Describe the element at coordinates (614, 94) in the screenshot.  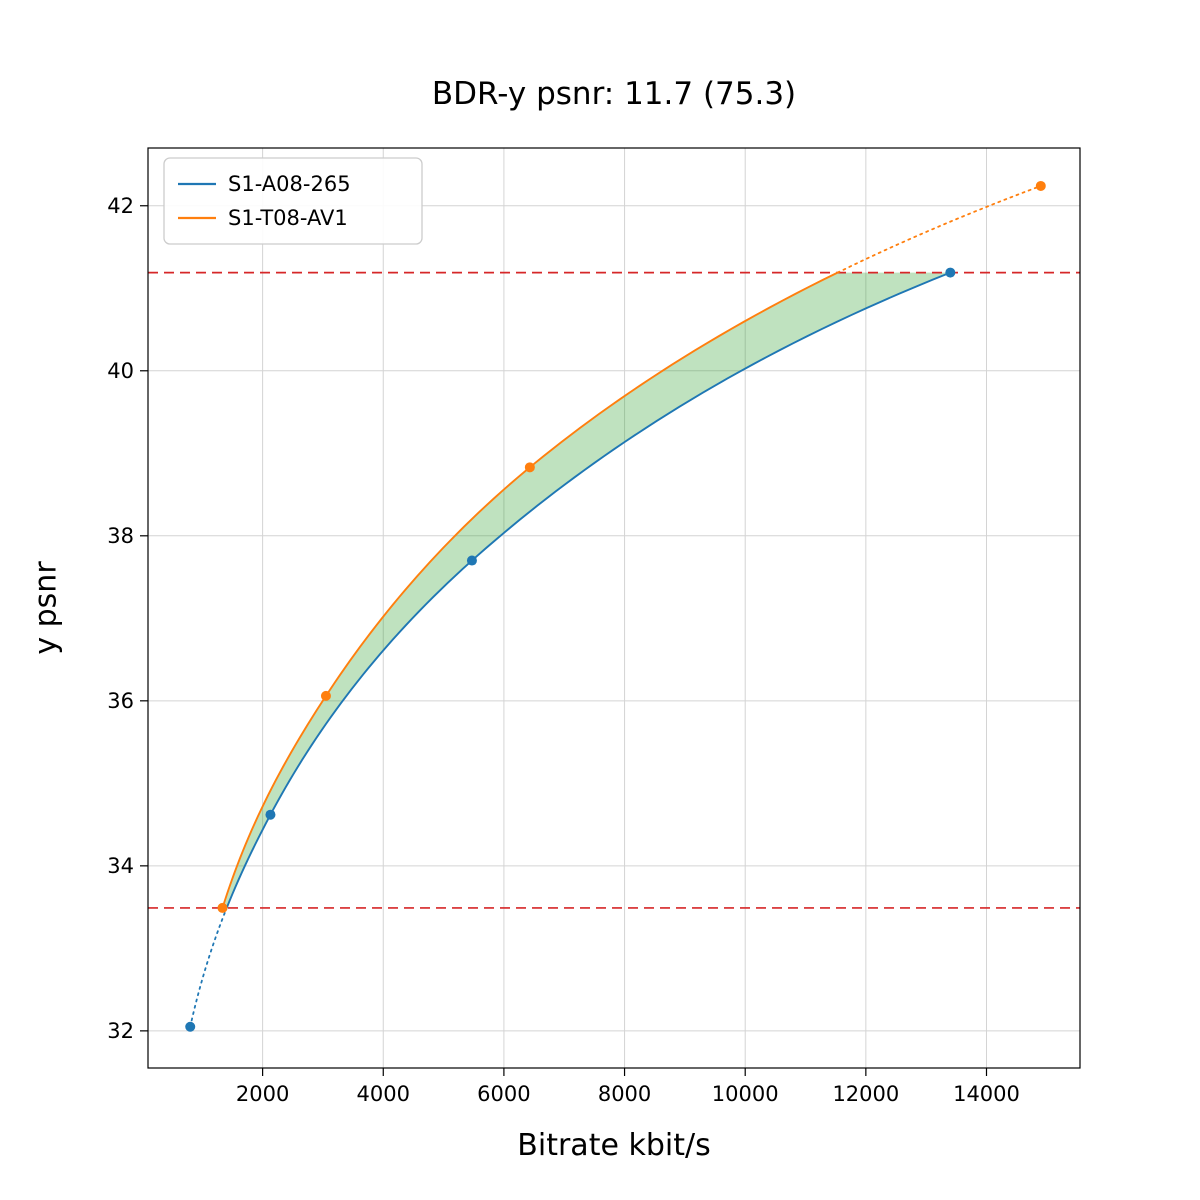
I see `chart-title: BDR-y psnr: 11.7 (75.3)` at that location.